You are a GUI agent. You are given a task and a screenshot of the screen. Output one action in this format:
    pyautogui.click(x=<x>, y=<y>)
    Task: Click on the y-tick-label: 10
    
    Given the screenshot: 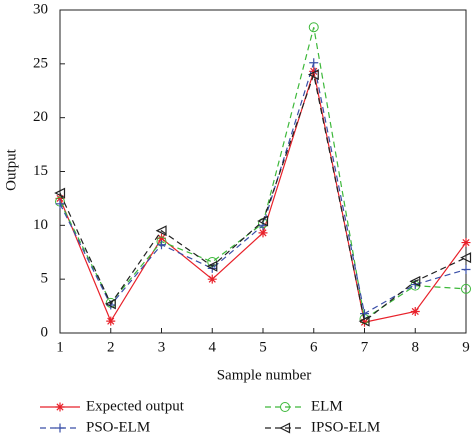 What is the action you would take?
    pyautogui.click(x=40, y=225)
    